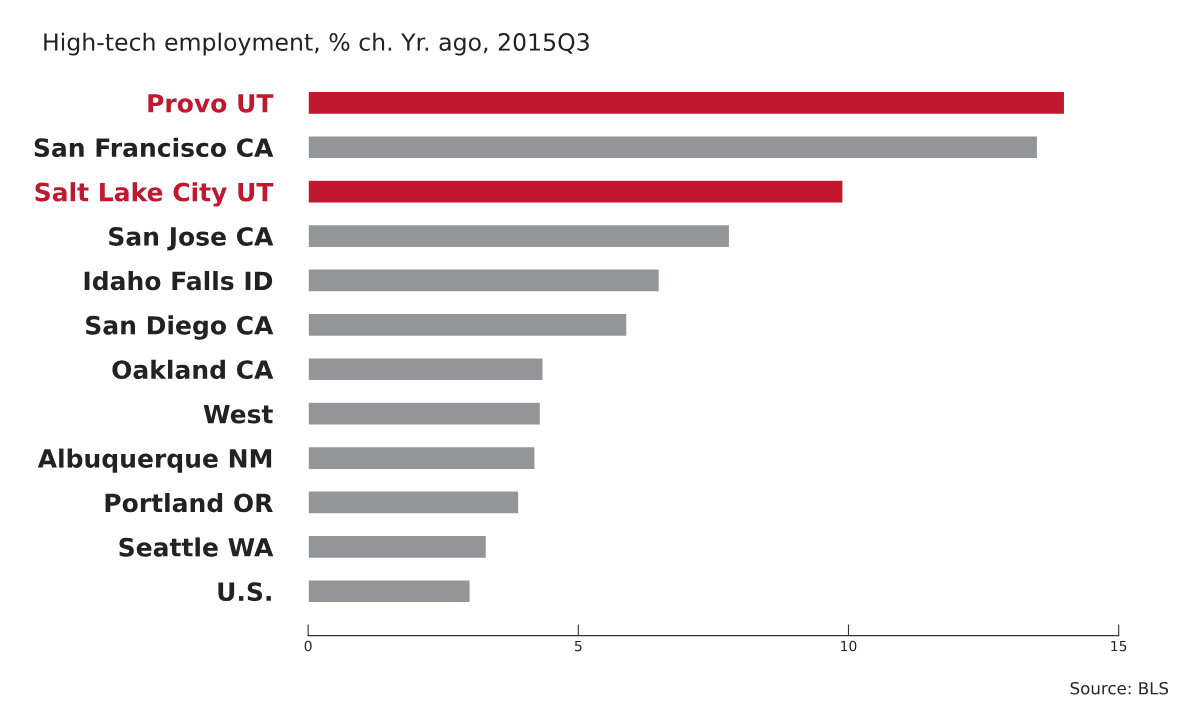 The height and width of the screenshot is (726, 1199). Describe the element at coordinates (578, 646) in the screenshot. I see `x-tick-label: 5` at that location.